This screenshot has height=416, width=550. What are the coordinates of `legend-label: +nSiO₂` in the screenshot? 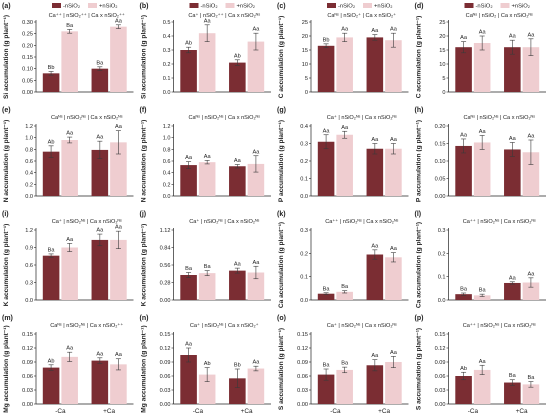 It's located at (246, 7).